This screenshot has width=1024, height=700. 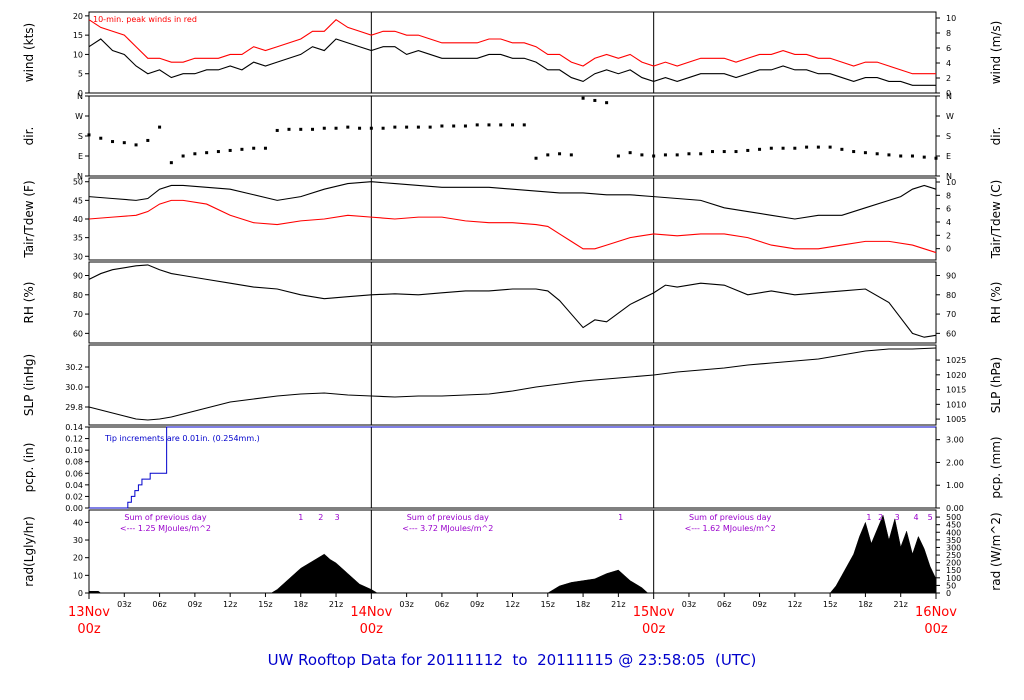 I want to click on x-tick-label: 21z, so click(x=336, y=604).